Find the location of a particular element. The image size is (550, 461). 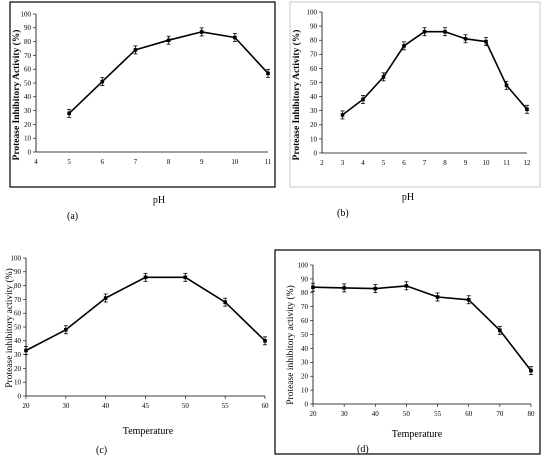

x-tick-label: 11 is located at coordinates (506, 163).